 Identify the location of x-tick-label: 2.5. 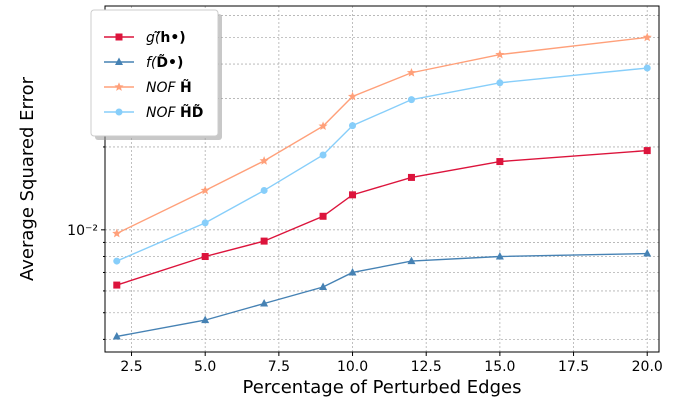
(131, 367).